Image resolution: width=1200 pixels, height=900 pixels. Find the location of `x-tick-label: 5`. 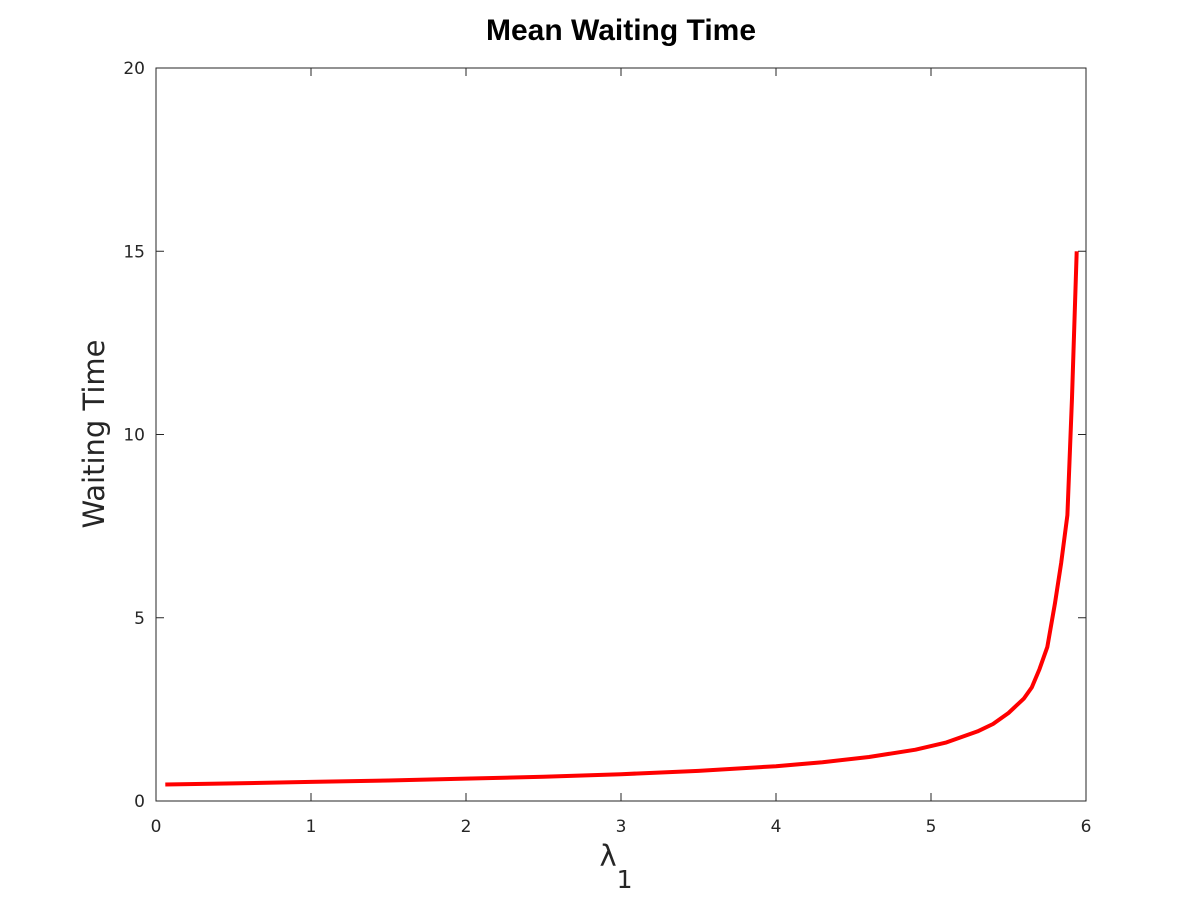

x-tick-label: 5 is located at coordinates (931, 827).